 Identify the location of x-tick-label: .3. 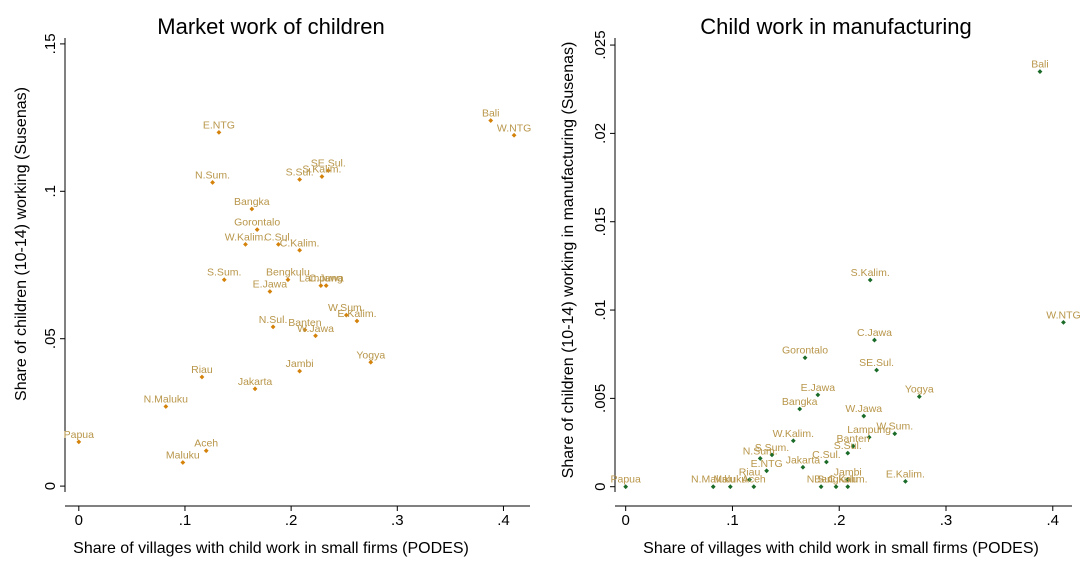
(946, 520).